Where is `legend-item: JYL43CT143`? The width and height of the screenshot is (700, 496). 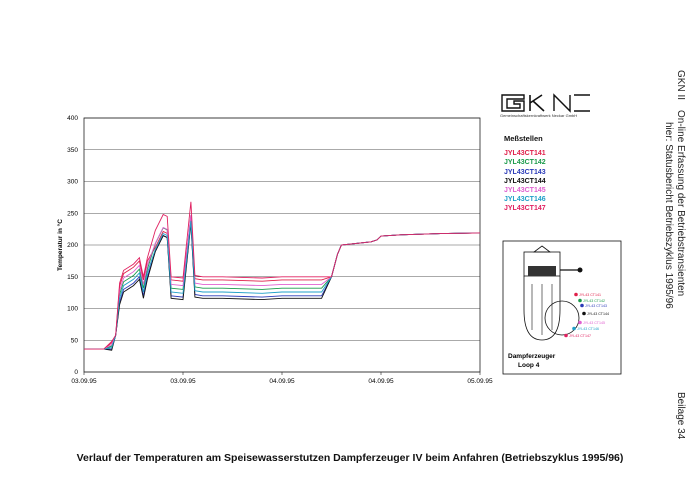 legend-item: JYL43CT143 is located at coordinates (525, 172).